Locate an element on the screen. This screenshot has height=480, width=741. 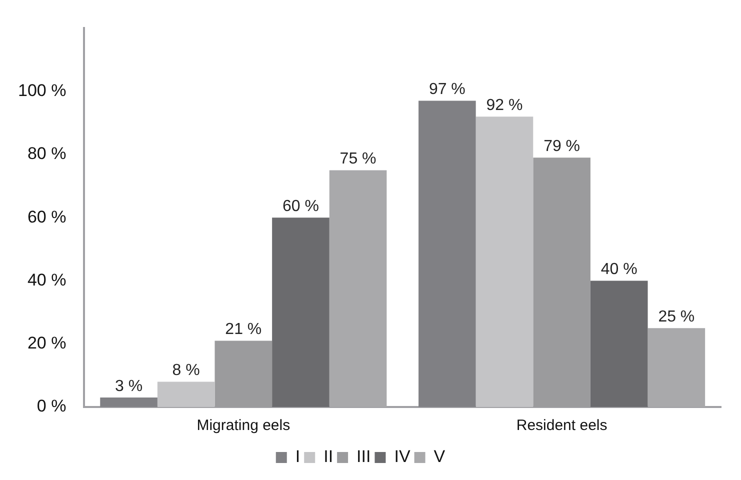
legend-label: II is located at coordinates (329, 456).